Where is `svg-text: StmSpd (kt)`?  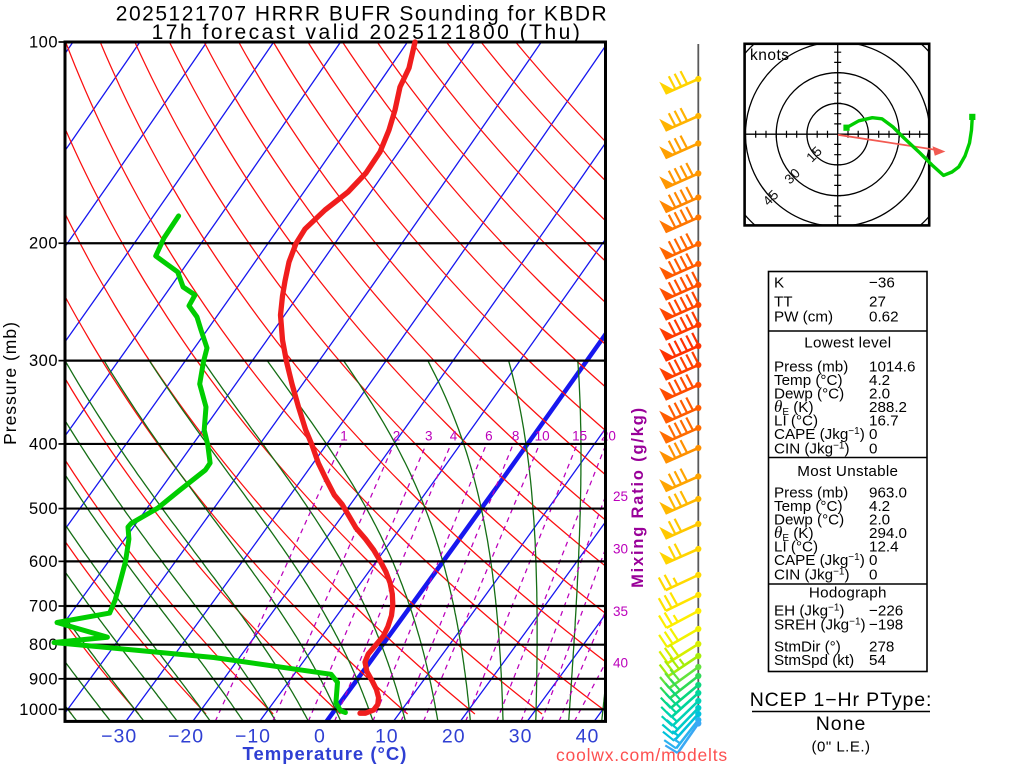
svg-text: StmSpd (kt) is located at coordinates (814, 660).